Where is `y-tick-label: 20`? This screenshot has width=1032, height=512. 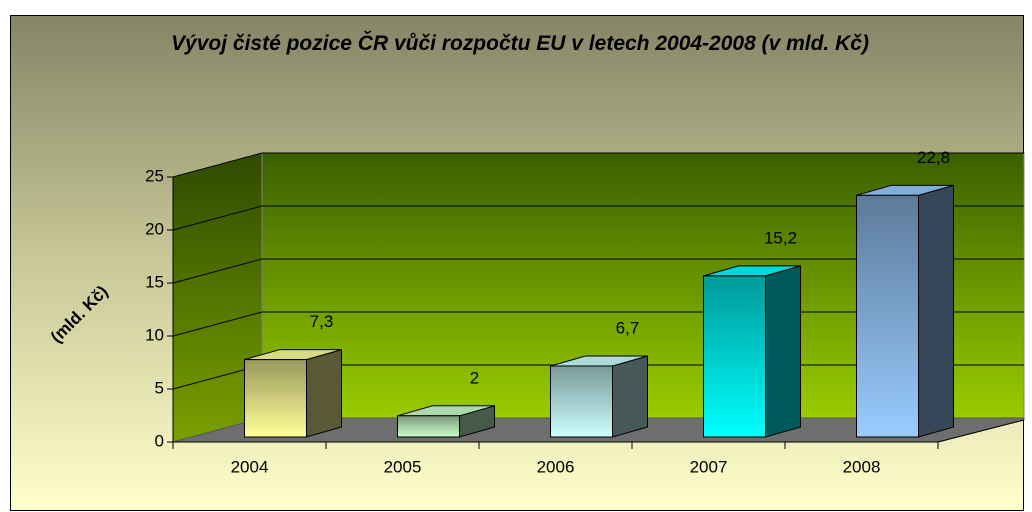
y-tick-label: 20 is located at coordinates (154, 228).